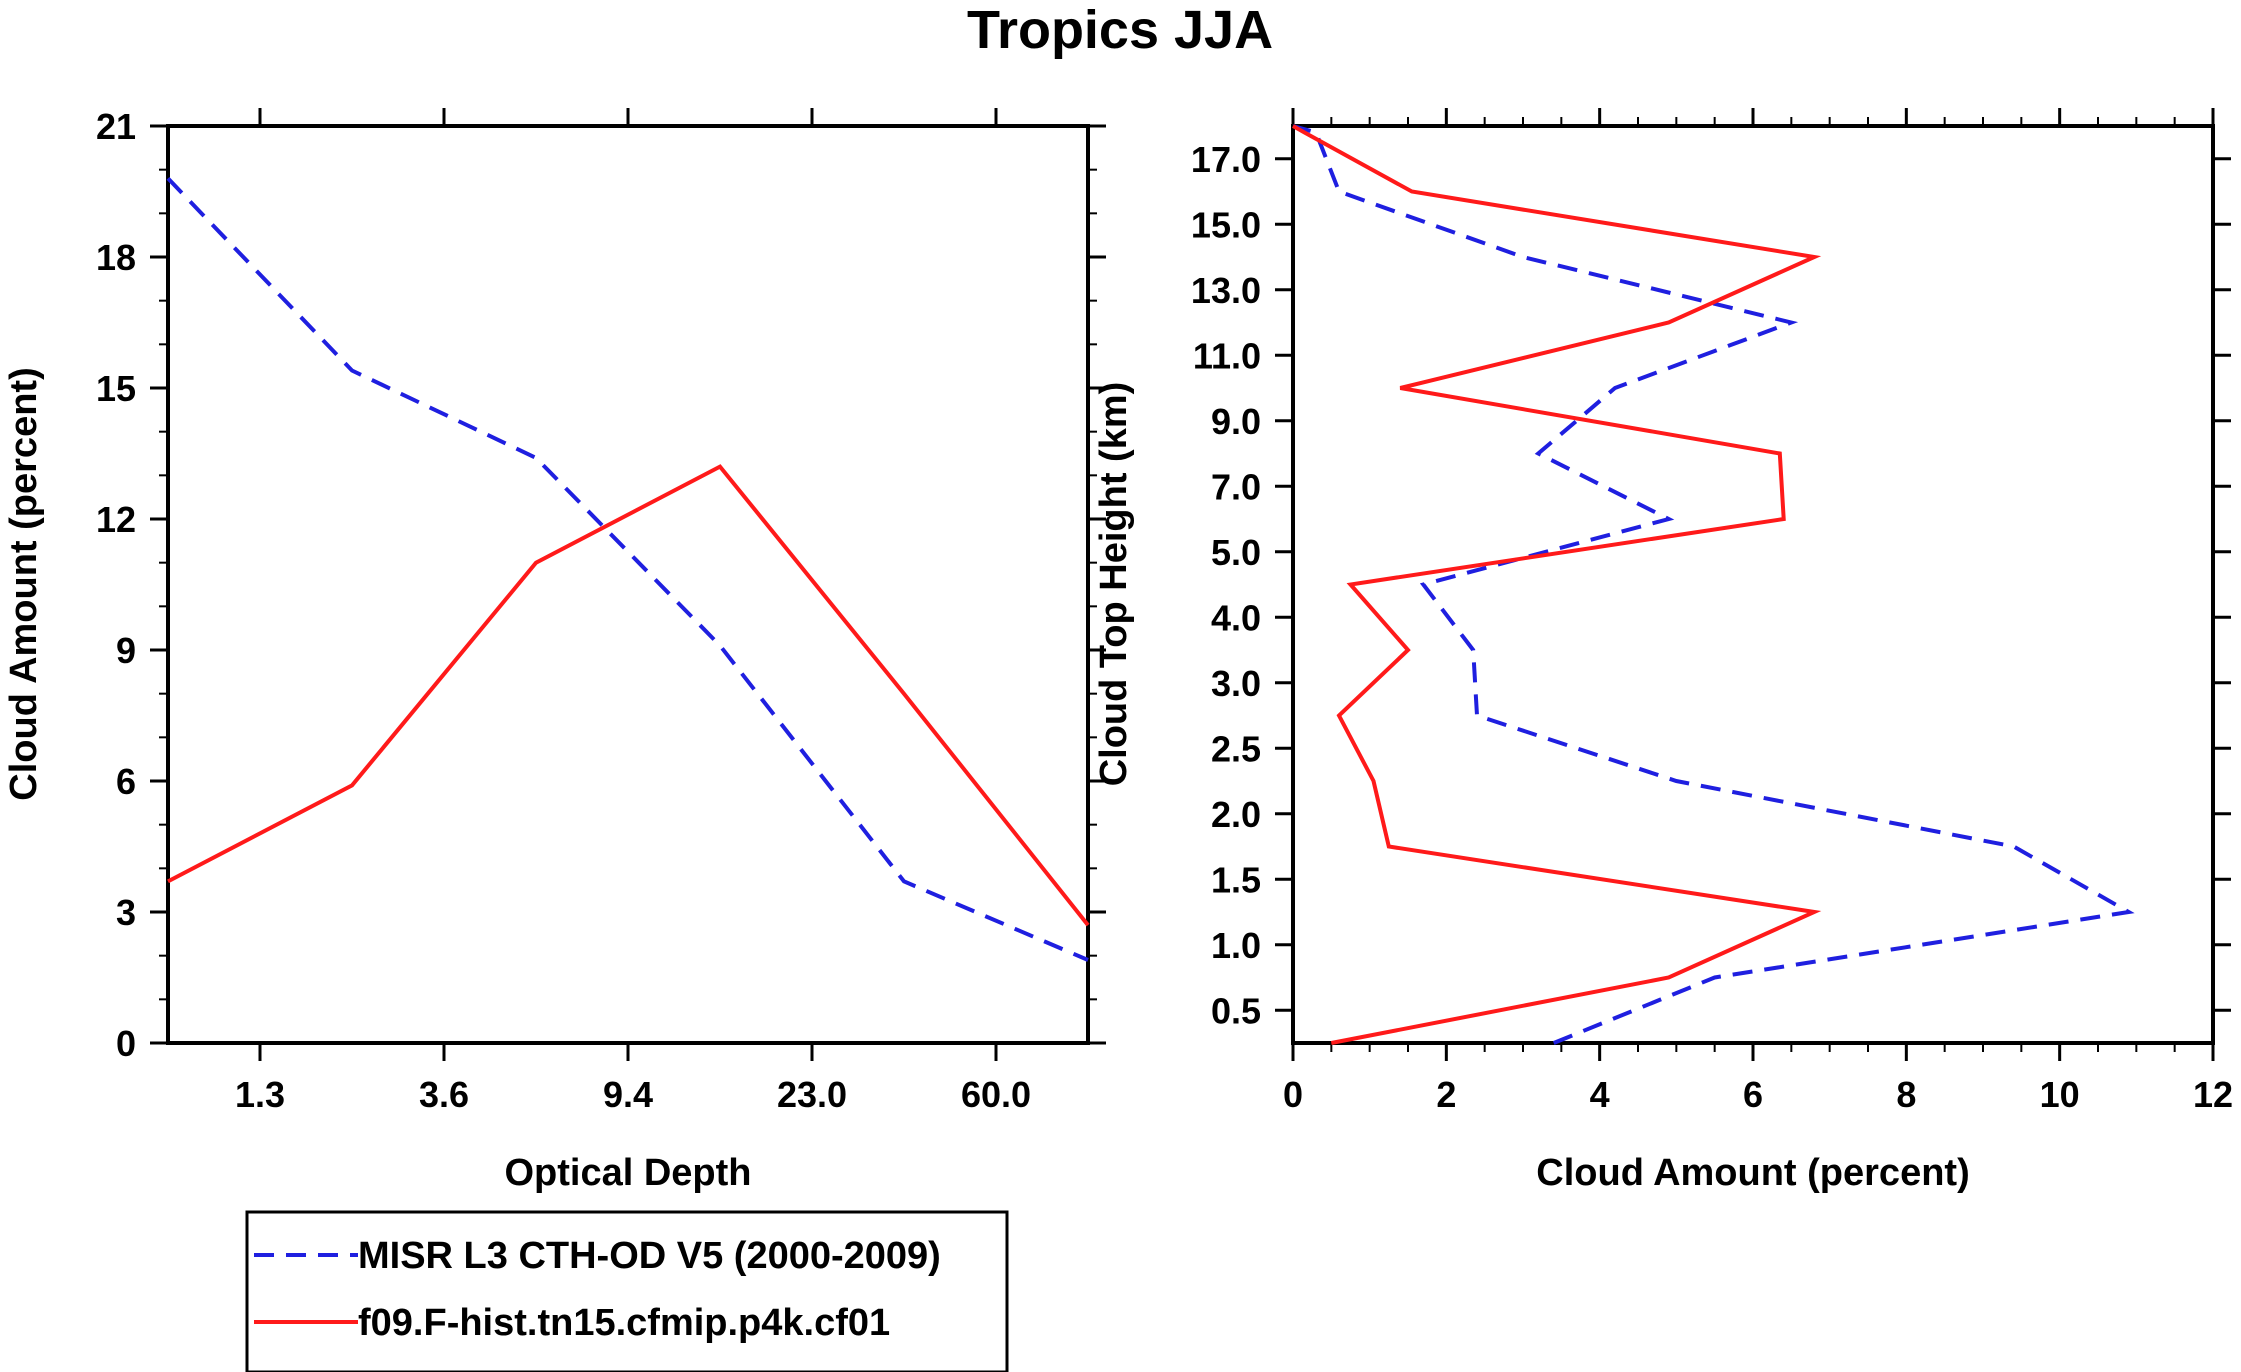 This screenshot has width=2241, height=1372. Describe the element at coordinates (1752, 1173) in the screenshot. I see `x-axis-label-right: Cloud Amount (percent)` at that location.